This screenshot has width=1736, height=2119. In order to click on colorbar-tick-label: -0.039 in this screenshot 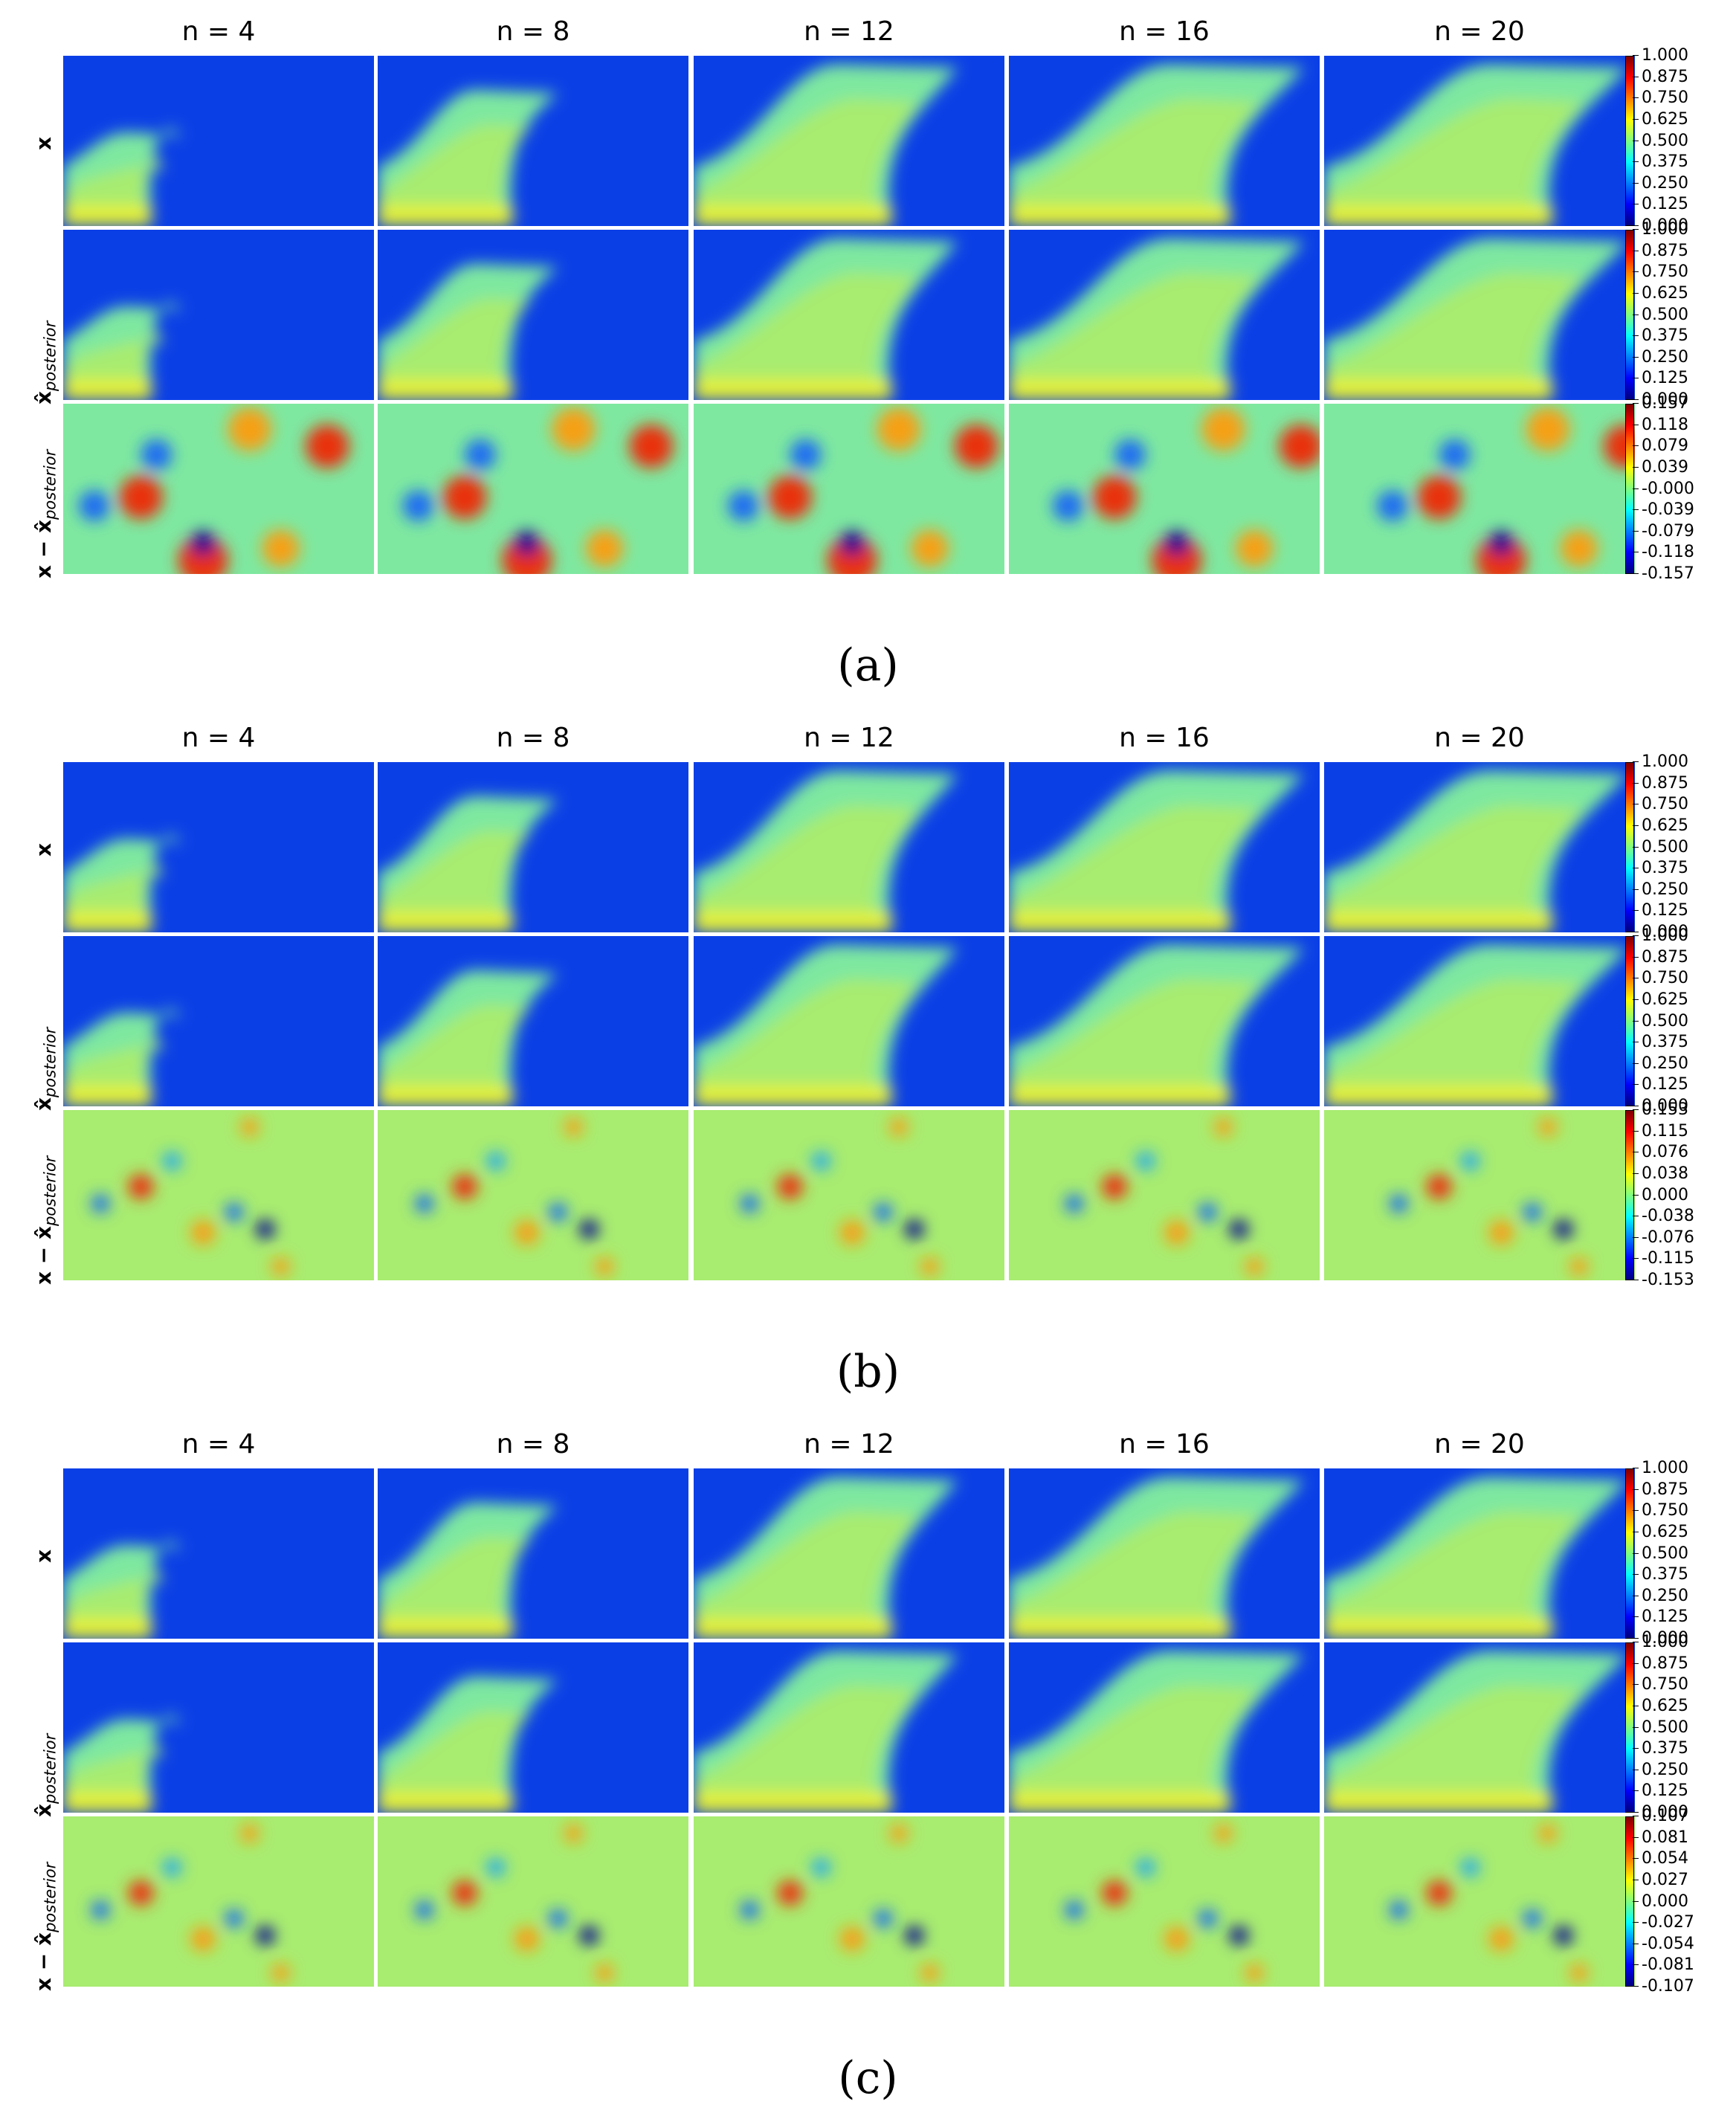, I will do `click(1663, 510)`.